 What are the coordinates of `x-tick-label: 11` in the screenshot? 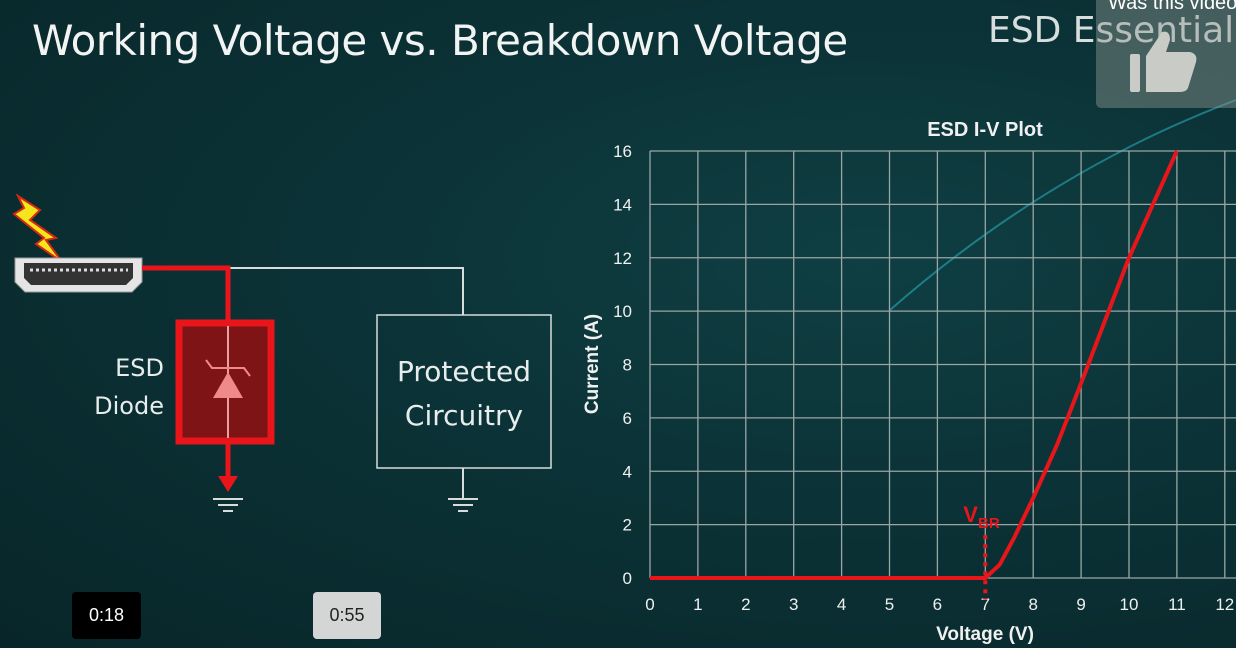 It's located at (1177, 604).